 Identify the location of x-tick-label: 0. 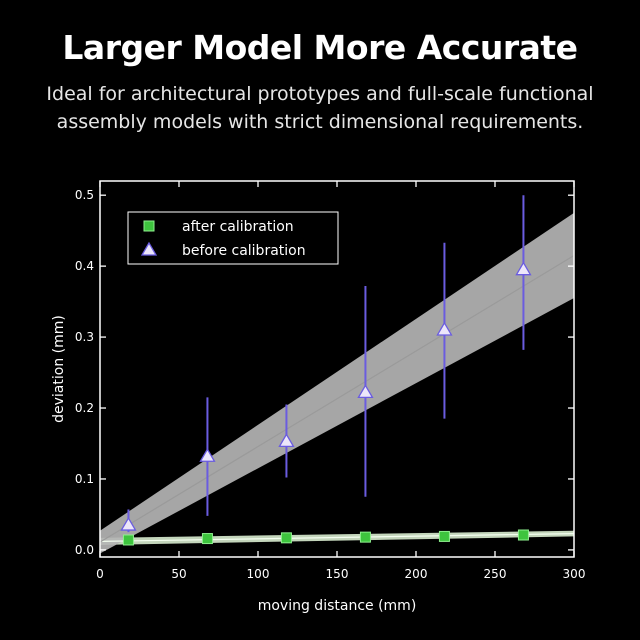
(100, 574).